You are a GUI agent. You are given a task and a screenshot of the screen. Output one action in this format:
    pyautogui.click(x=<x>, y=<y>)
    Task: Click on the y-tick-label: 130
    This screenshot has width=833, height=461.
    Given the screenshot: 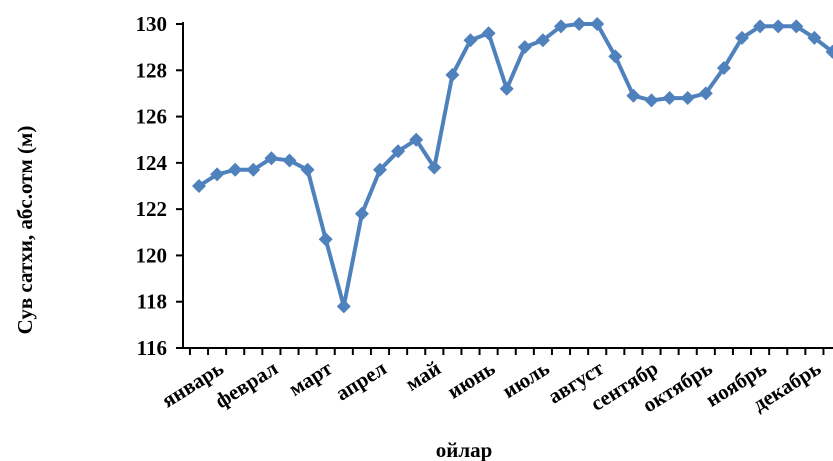 What is the action you would take?
    pyautogui.click(x=152, y=24)
    